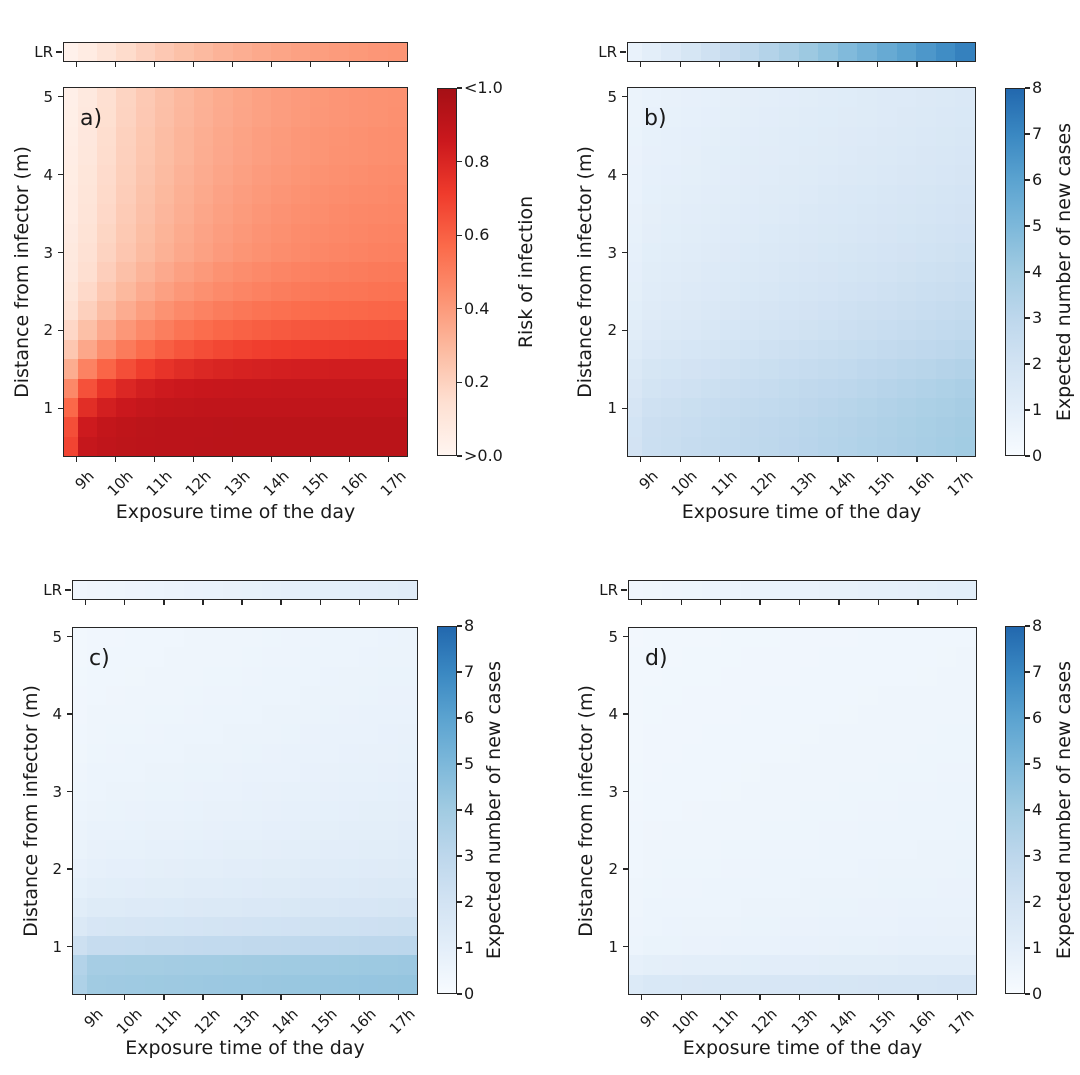 This screenshot has height=1075, width=1080. Describe the element at coordinates (623, 52) in the screenshot. I see `lr-strip-tick` at that location.